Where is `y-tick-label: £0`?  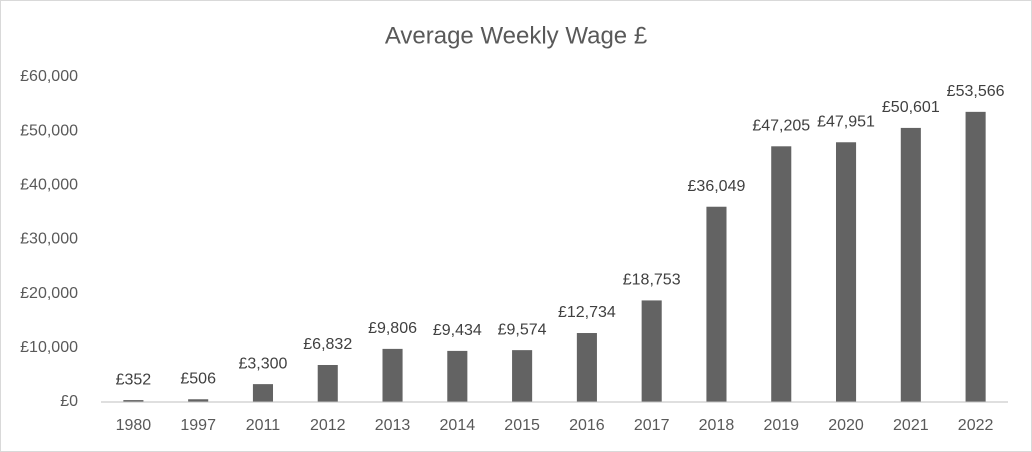 y-tick-label: £0 is located at coordinates (69, 401).